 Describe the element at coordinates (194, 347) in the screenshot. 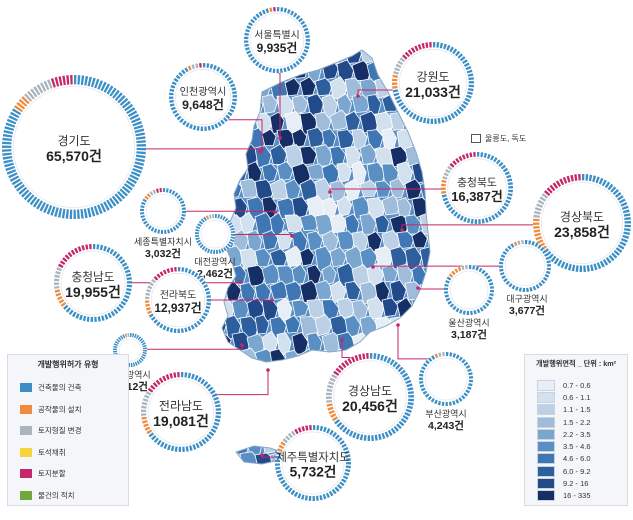

I see `leader-line` at that location.